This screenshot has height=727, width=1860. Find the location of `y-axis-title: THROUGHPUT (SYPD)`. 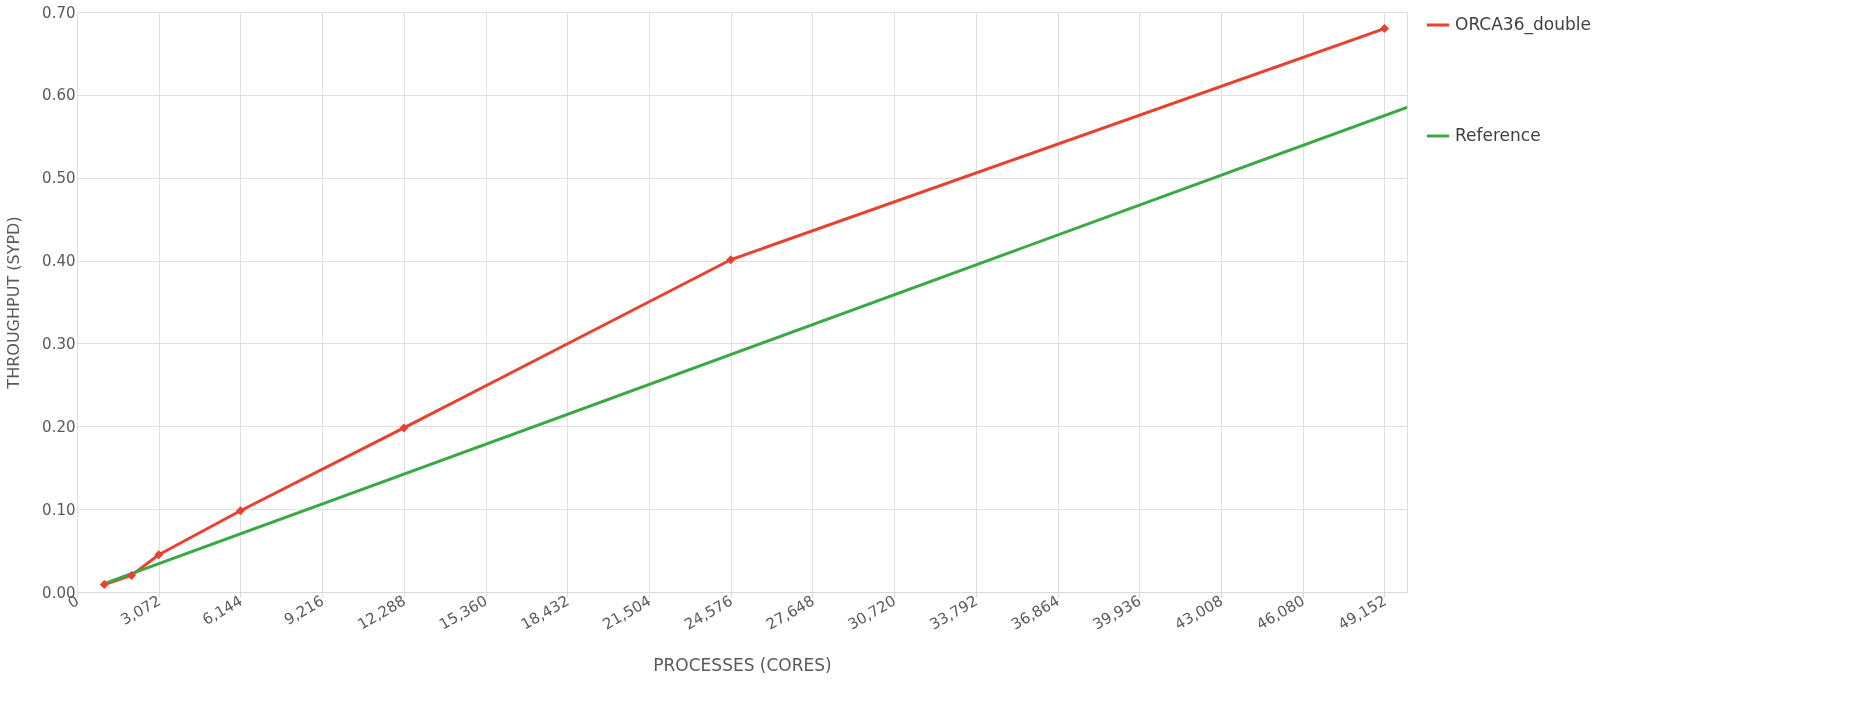

y-axis-title: THROUGHPUT (SYPD) is located at coordinates (14, 303).